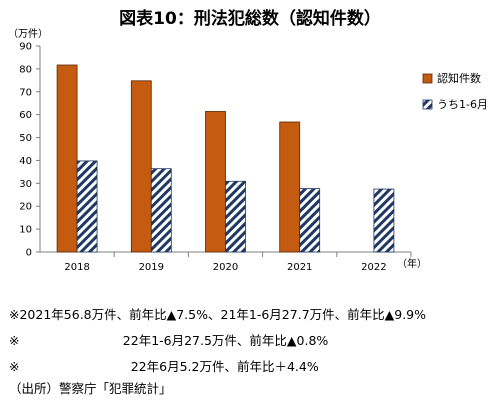  I want to click on y-tick-label: 20, so click(25, 207).